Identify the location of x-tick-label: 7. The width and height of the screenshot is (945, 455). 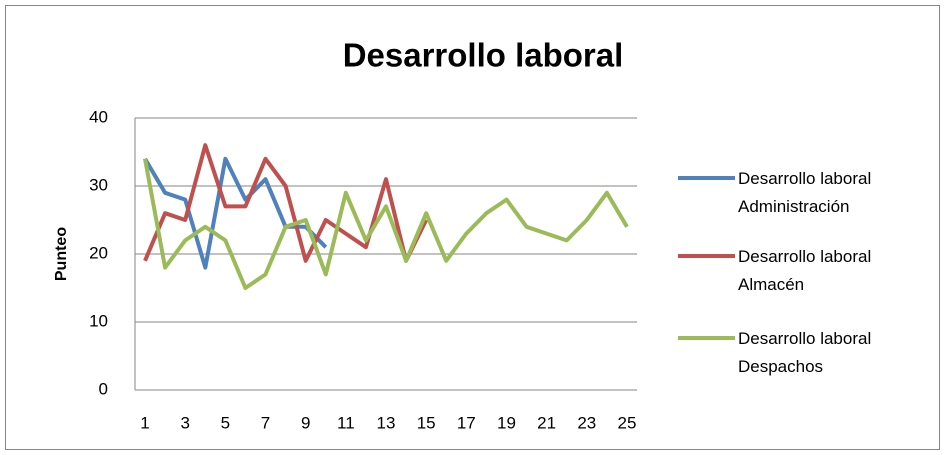
(265, 422).